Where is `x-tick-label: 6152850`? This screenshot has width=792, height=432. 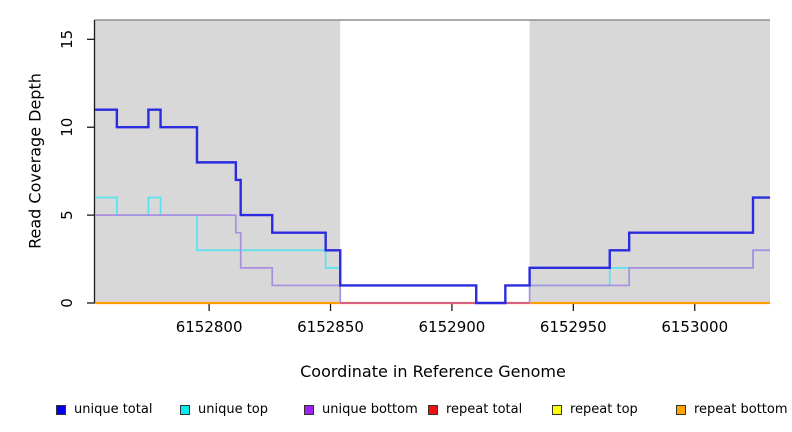 x-tick-label: 6152850 is located at coordinates (330, 327).